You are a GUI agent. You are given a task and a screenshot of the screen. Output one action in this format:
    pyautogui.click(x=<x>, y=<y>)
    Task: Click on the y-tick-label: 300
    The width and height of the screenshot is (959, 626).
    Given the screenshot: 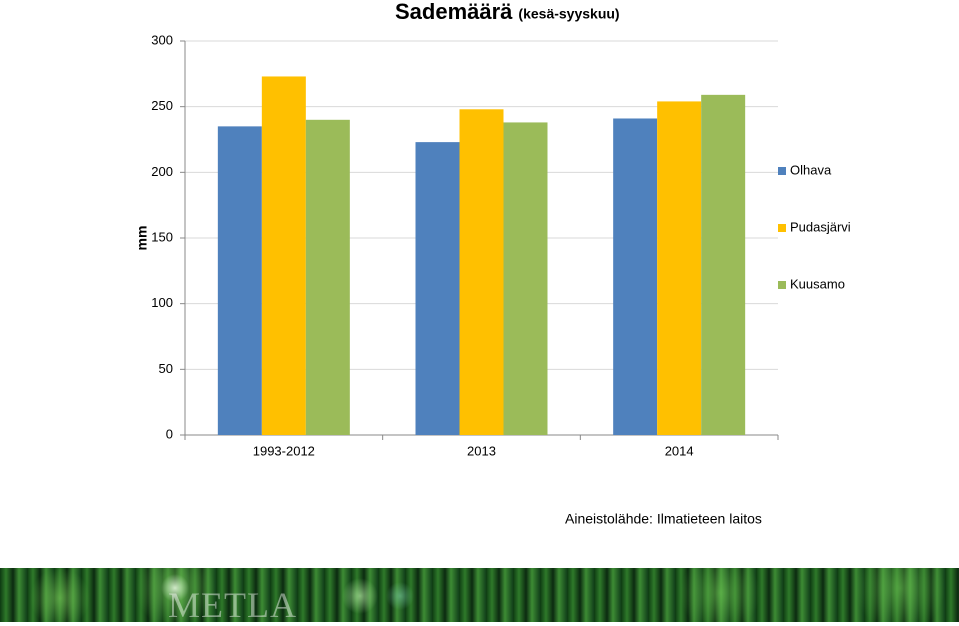 What is the action you would take?
    pyautogui.click(x=162, y=39)
    